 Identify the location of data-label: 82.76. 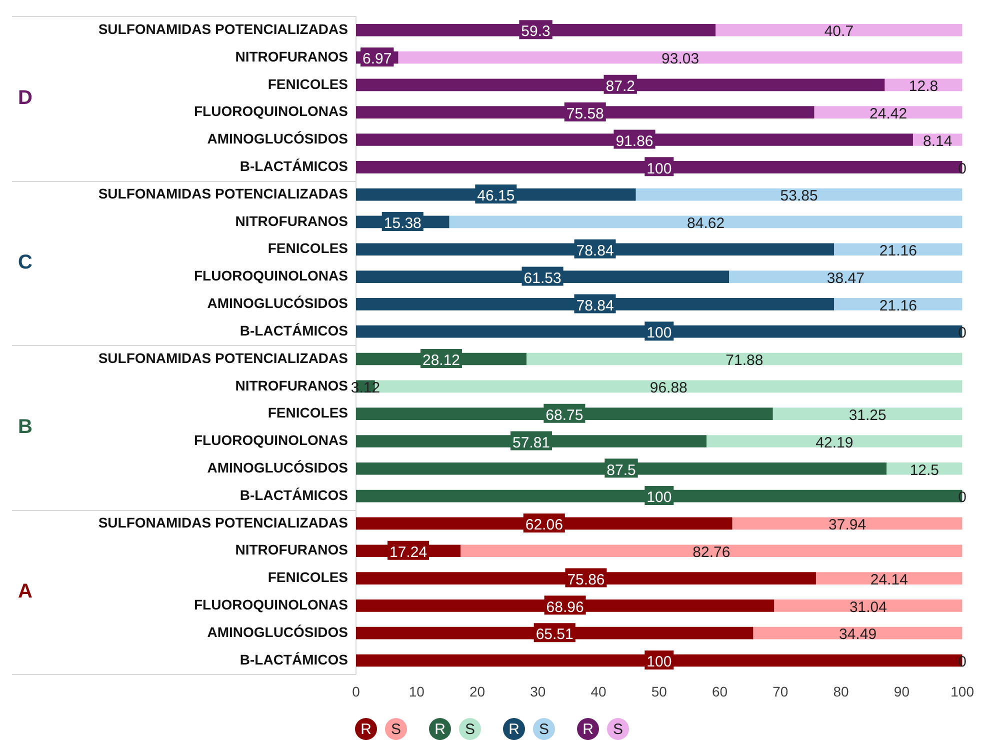
(711, 553).